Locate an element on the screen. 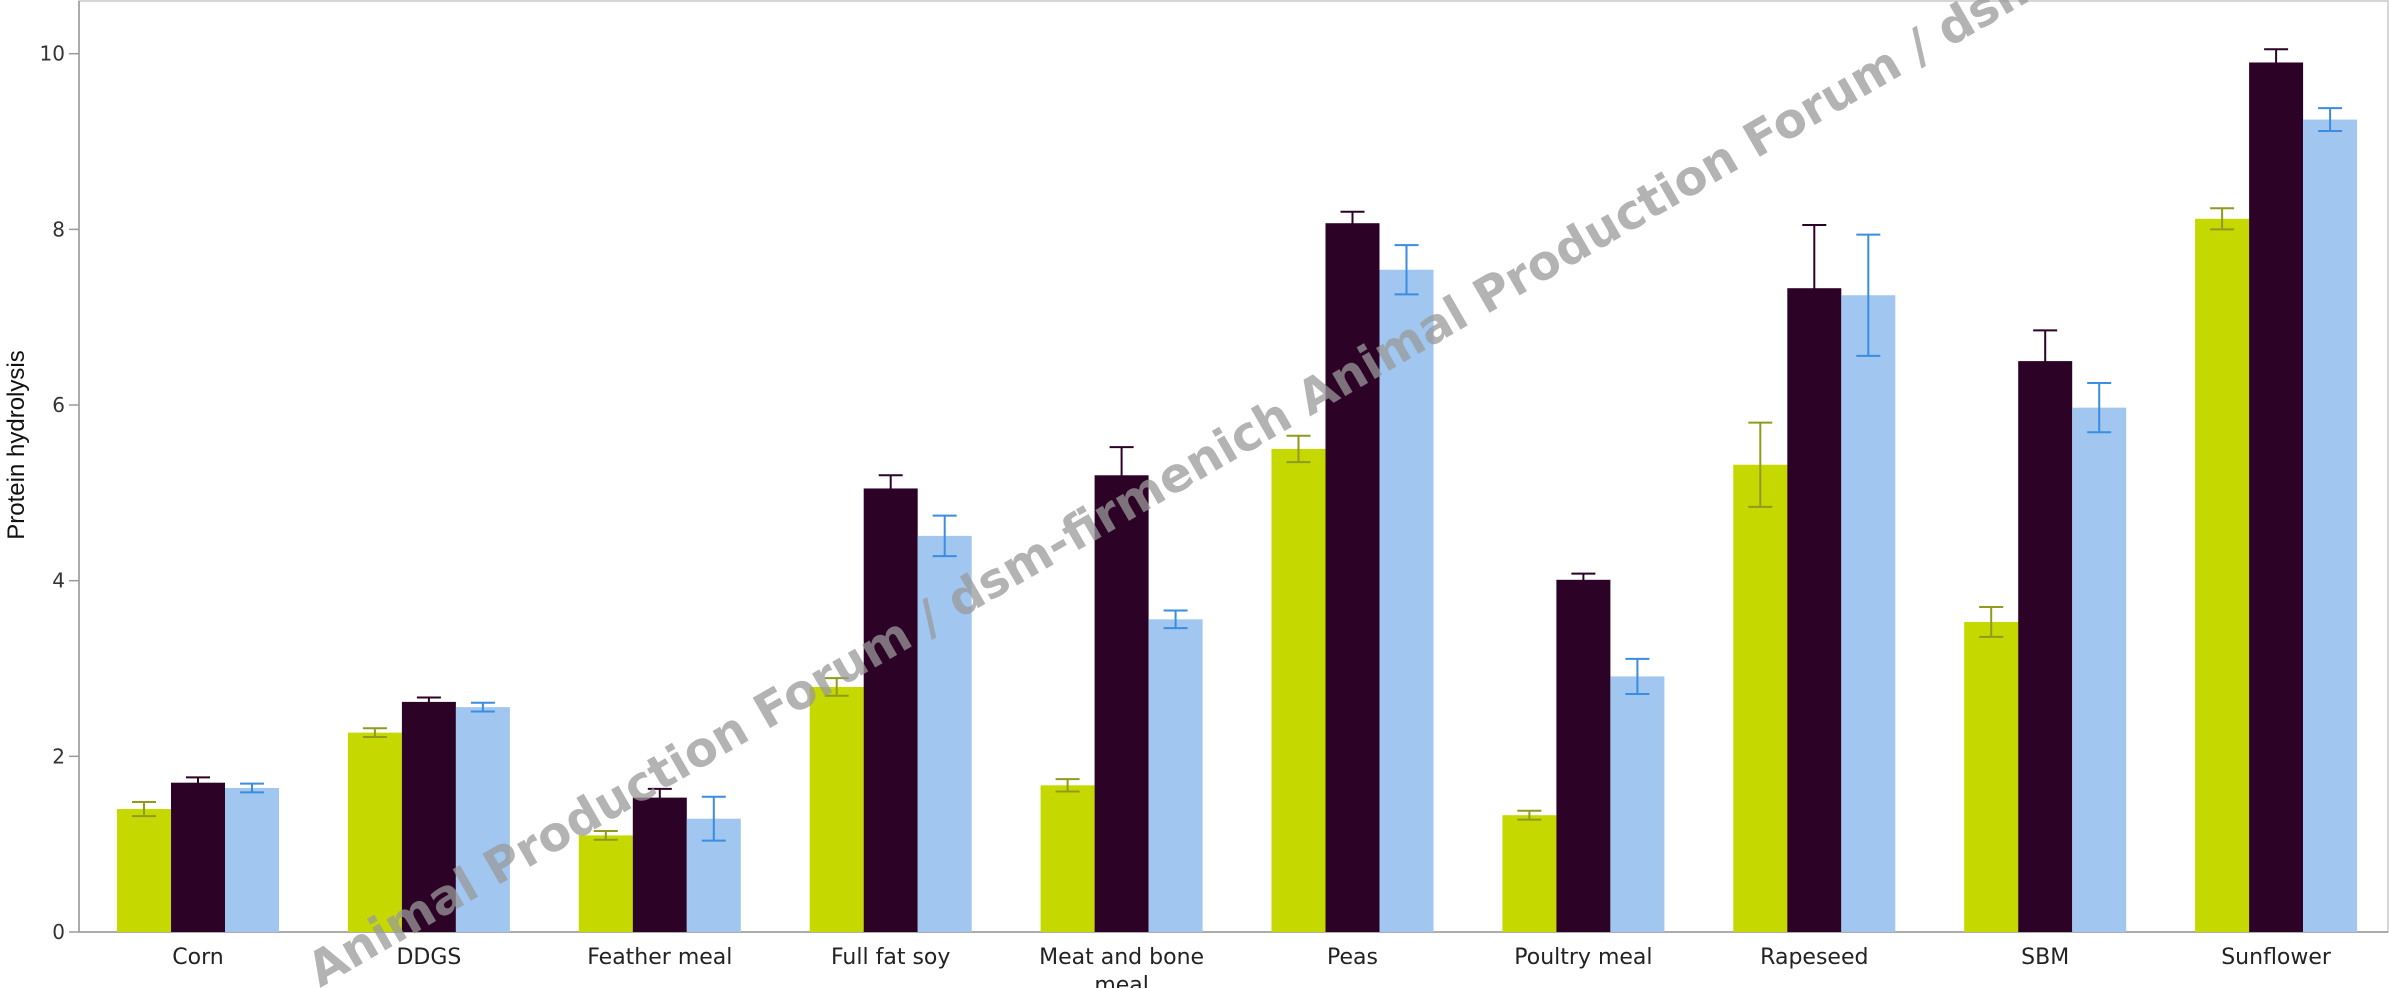 This screenshot has height=988, width=2389. y-tick-label: 10 is located at coordinates (52, 54).